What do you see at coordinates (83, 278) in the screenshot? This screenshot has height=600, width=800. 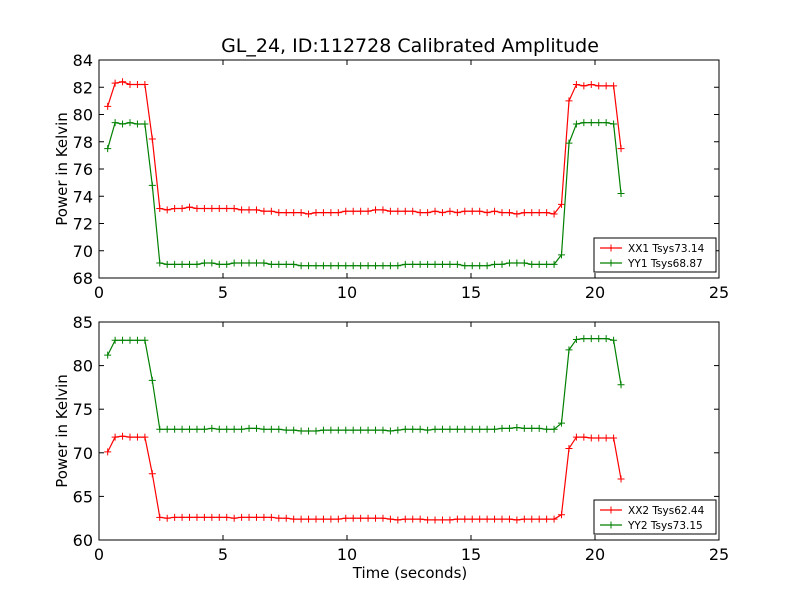 I see `y-tick-label: 68` at bounding box center [83, 278].